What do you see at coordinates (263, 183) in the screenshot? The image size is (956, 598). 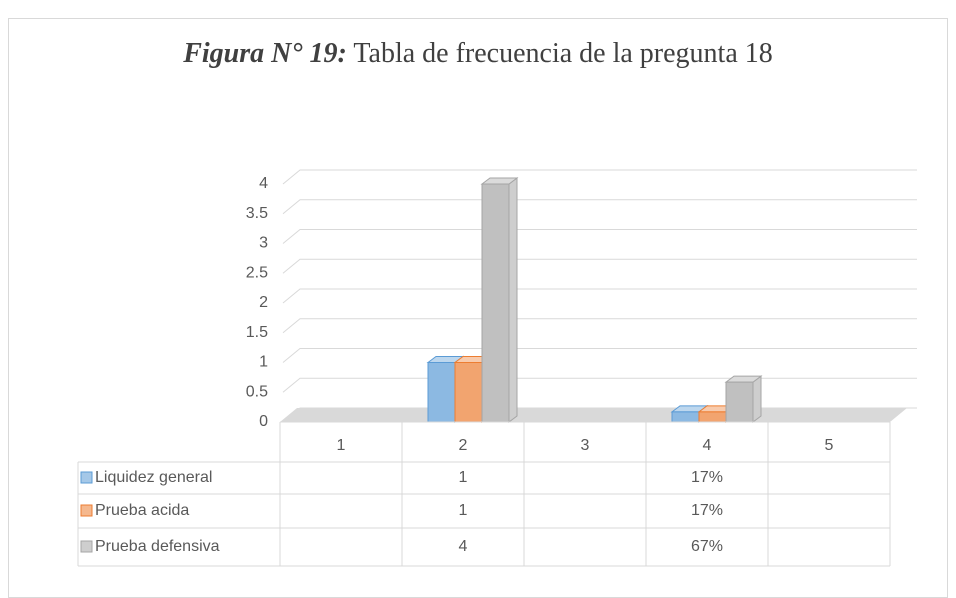 I see `y-tick-label: 4` at bounding box center [263, 183].